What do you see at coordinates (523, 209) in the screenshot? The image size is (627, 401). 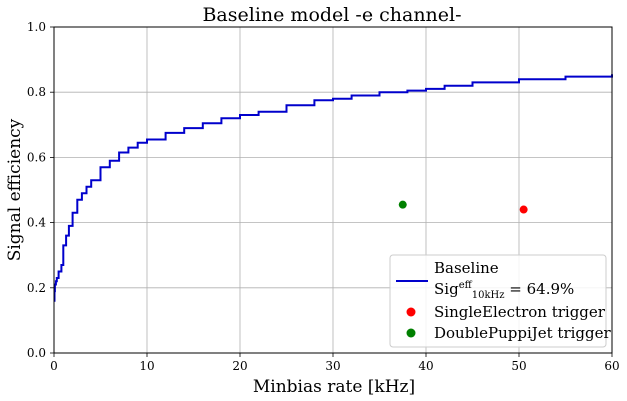 I see `data-point-singleelectron-trigger` at bounding box center [523, 209].